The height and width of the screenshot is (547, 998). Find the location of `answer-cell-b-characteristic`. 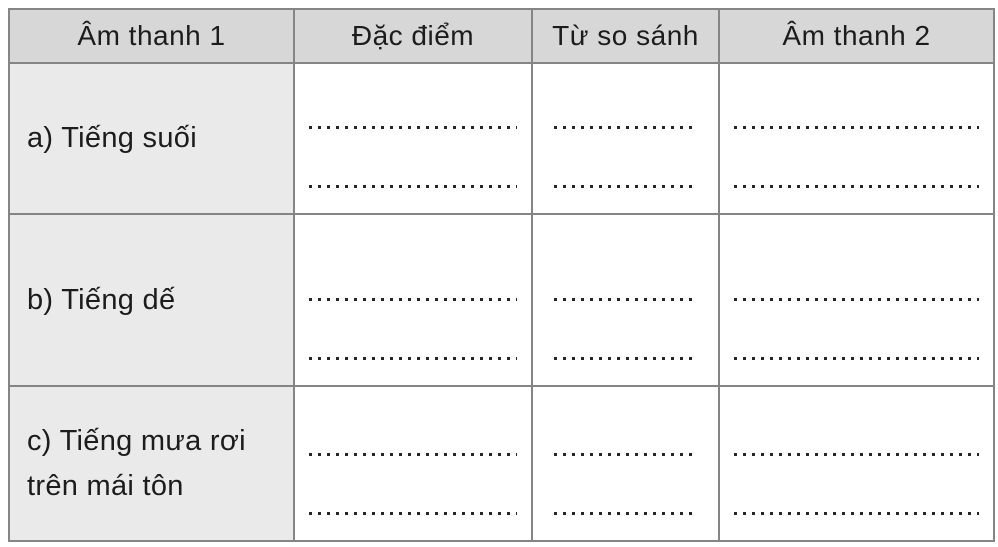

answer-cell-b-characteristic is located at coordinates (413, 300).